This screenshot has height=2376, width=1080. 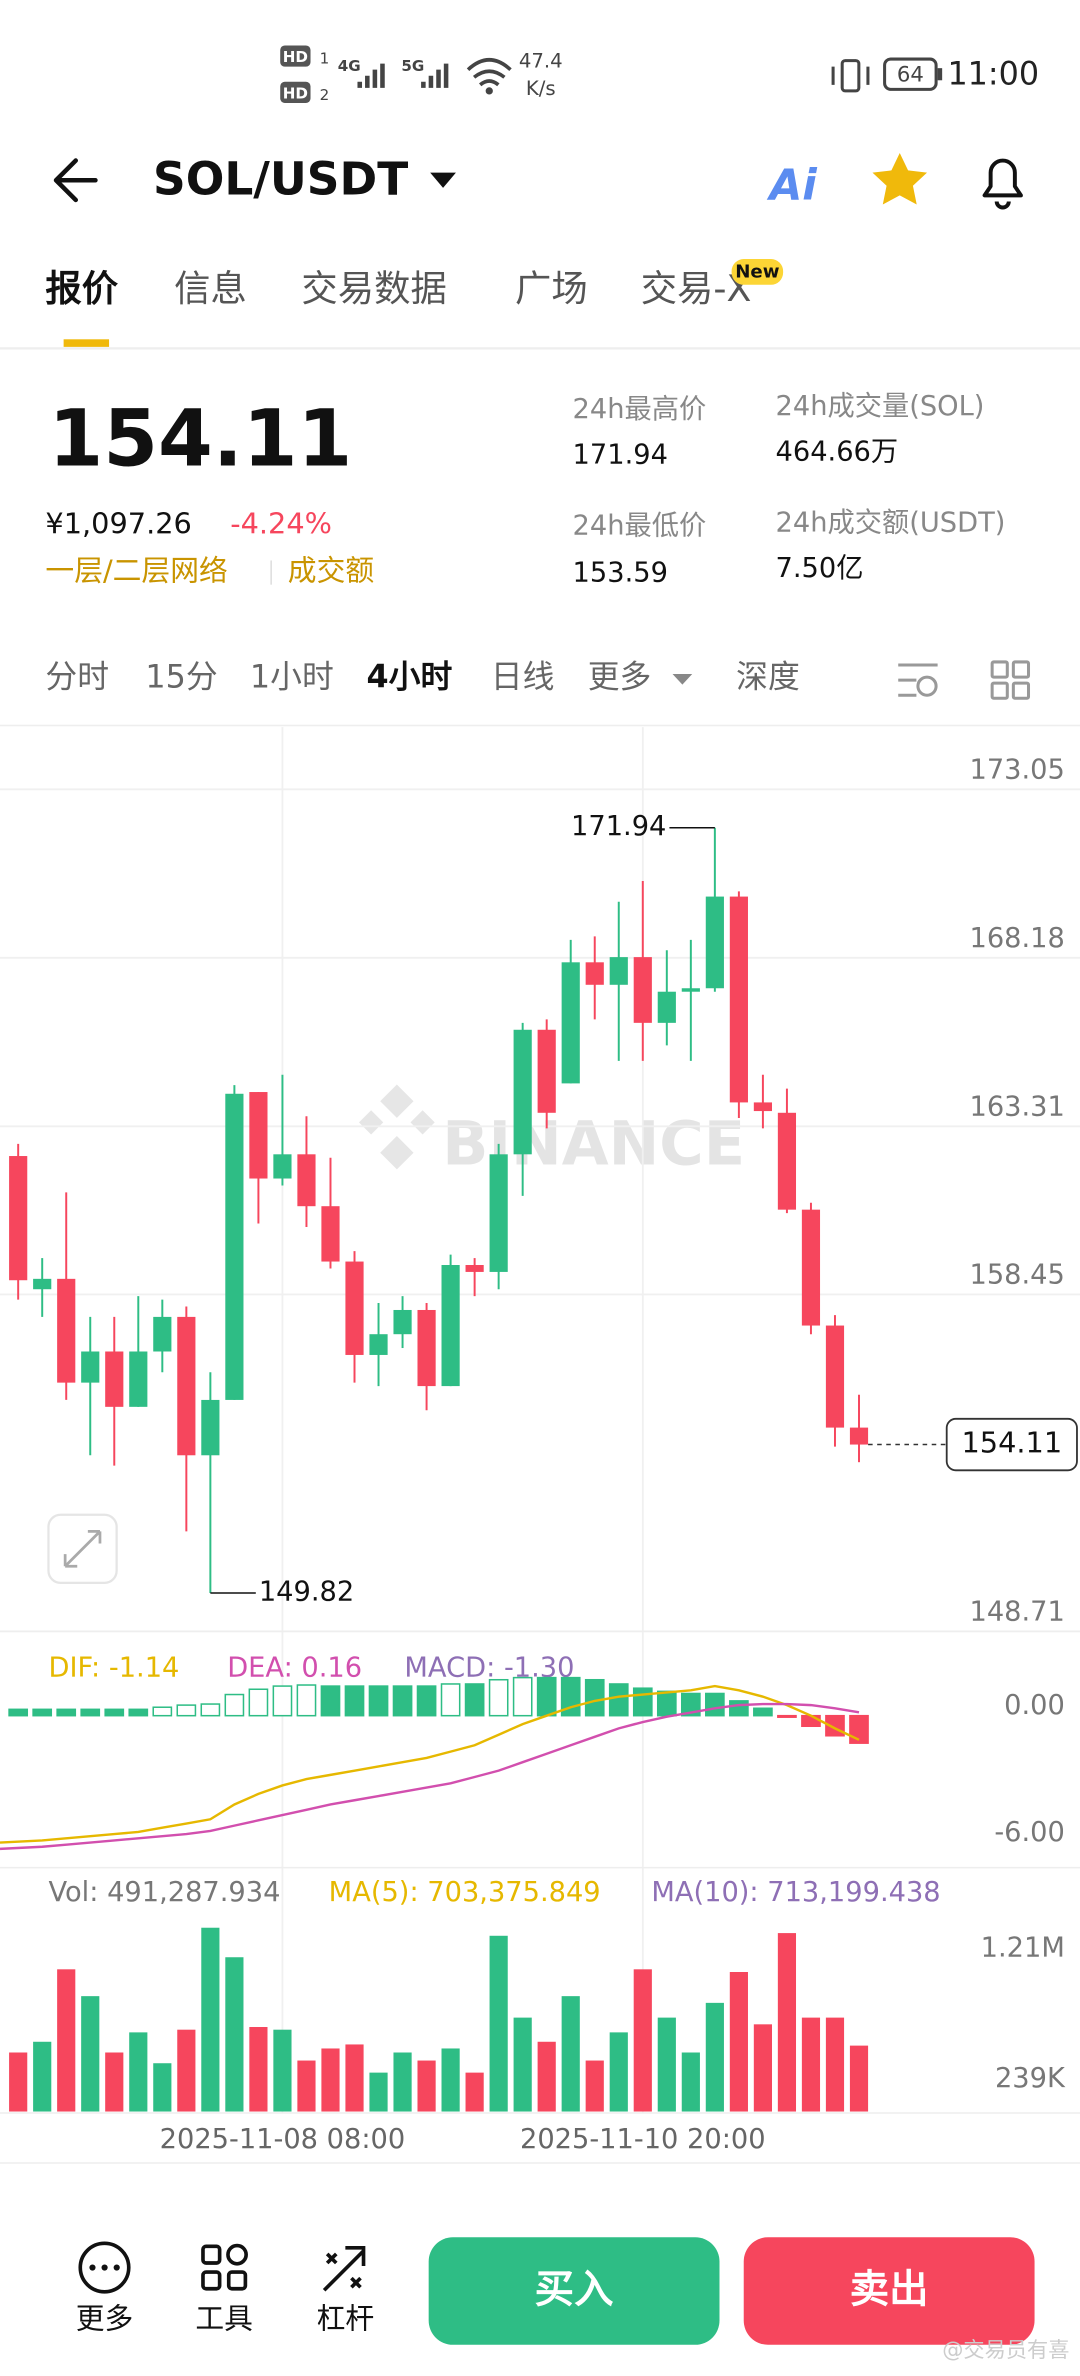 What do you see at coordinates (1023, 1948) in the screenshot?
I see `y-tick-label: 1.21M` at bounding box center [1023, 1948].